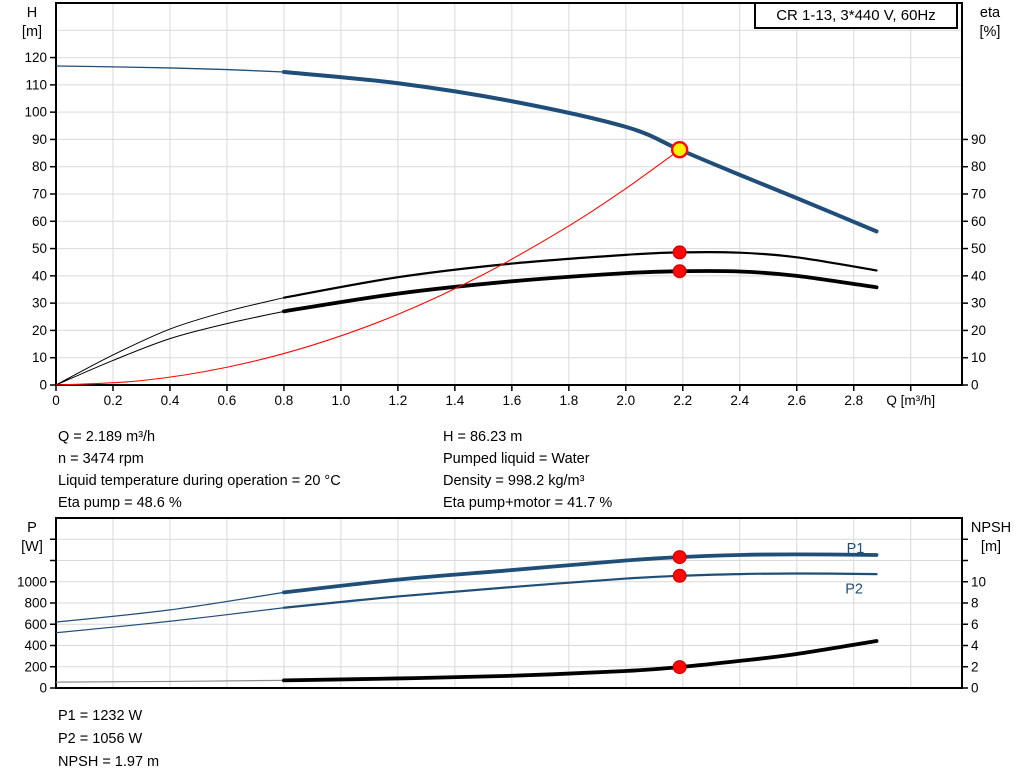  I want to click on qh-eta-chart-left-tick-label: 110, so click(36, 84).